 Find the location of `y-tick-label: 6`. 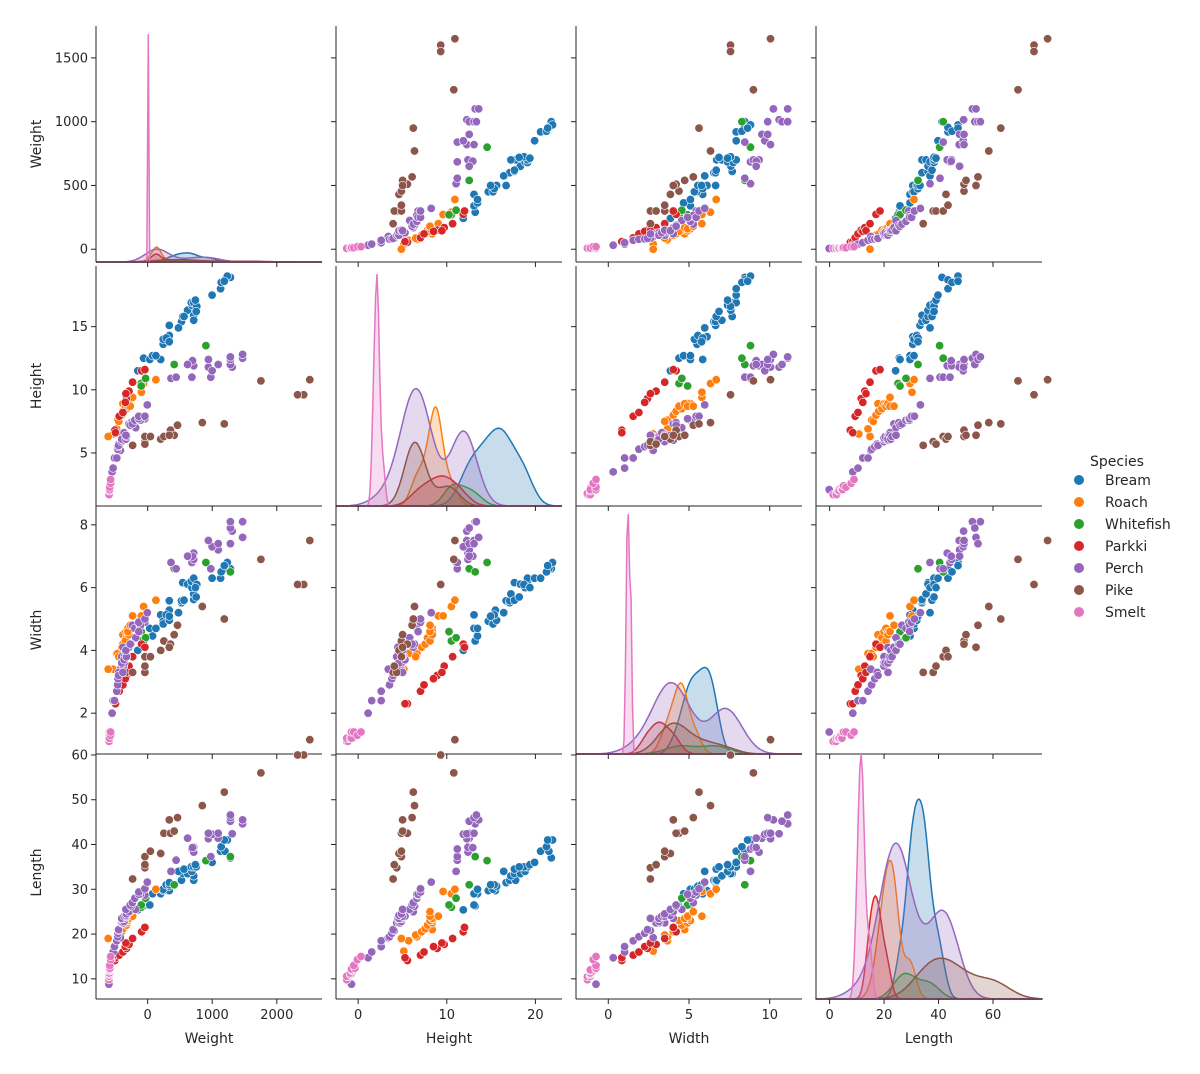

y-tick-label: 6 is located at coordinates (84, 588).